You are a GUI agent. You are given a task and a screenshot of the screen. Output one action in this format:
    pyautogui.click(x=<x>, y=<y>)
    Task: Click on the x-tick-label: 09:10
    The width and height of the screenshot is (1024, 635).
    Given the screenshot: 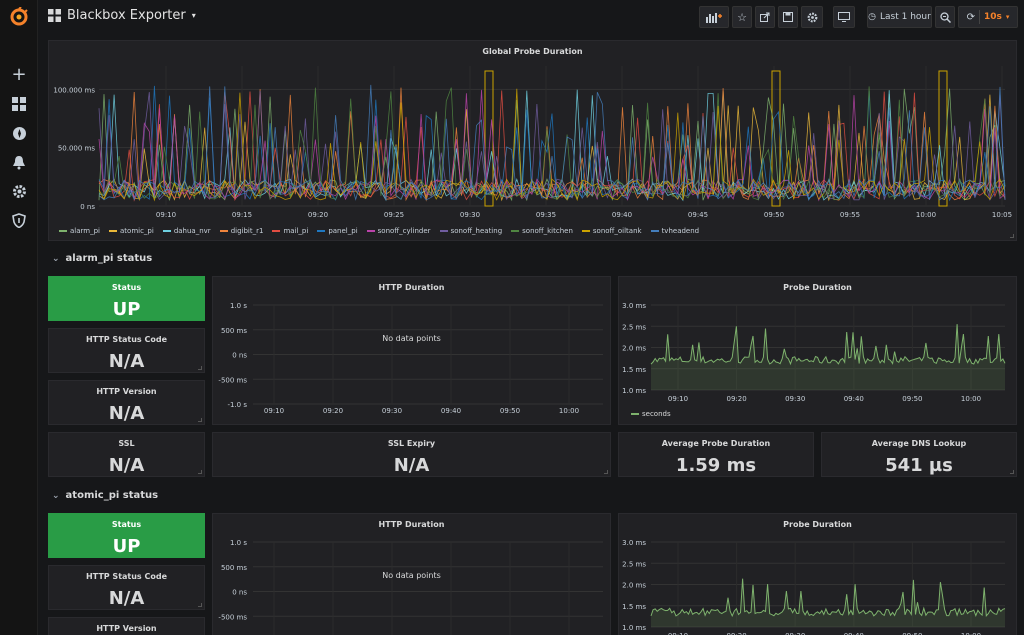 What is the action you would take?
    pyautogui.click(x=678, y=399)
    